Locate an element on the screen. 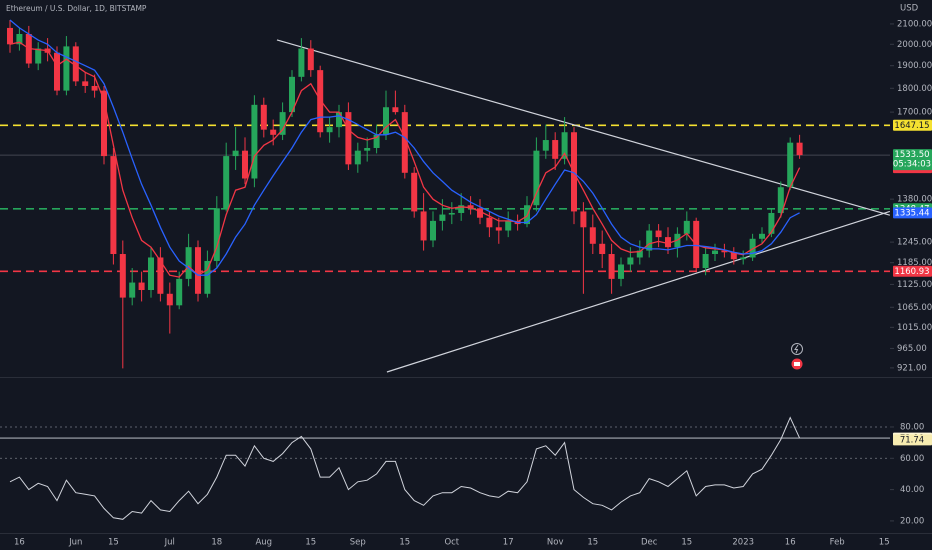 The image size is (932, 550). x-tick-label: Feb is located at coordinates (837, 543).